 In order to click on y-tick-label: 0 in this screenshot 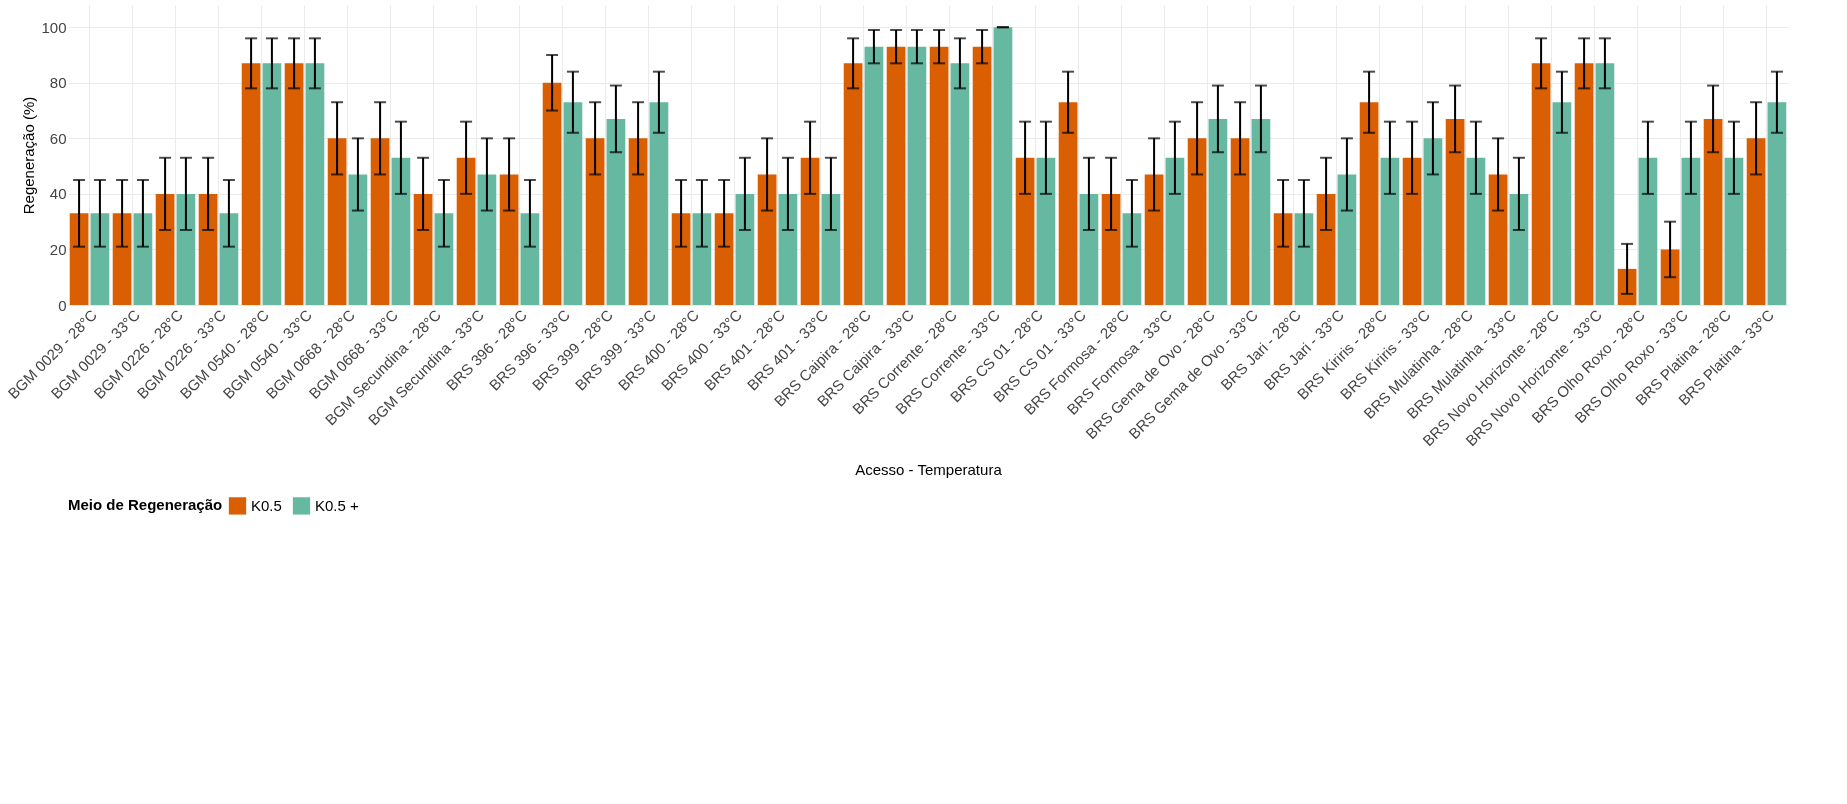, I will do `click(62, 305)`.